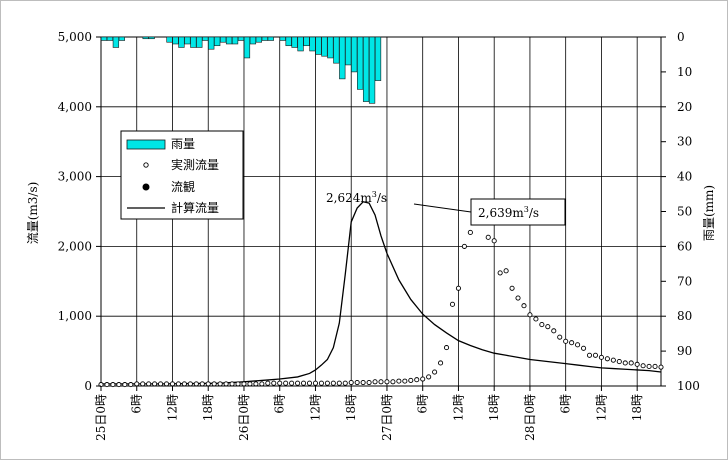 Image resolution: width=728 pixels, height=464 pixels. I want to click on left-tick-label: 3,000, so click(75, 177).